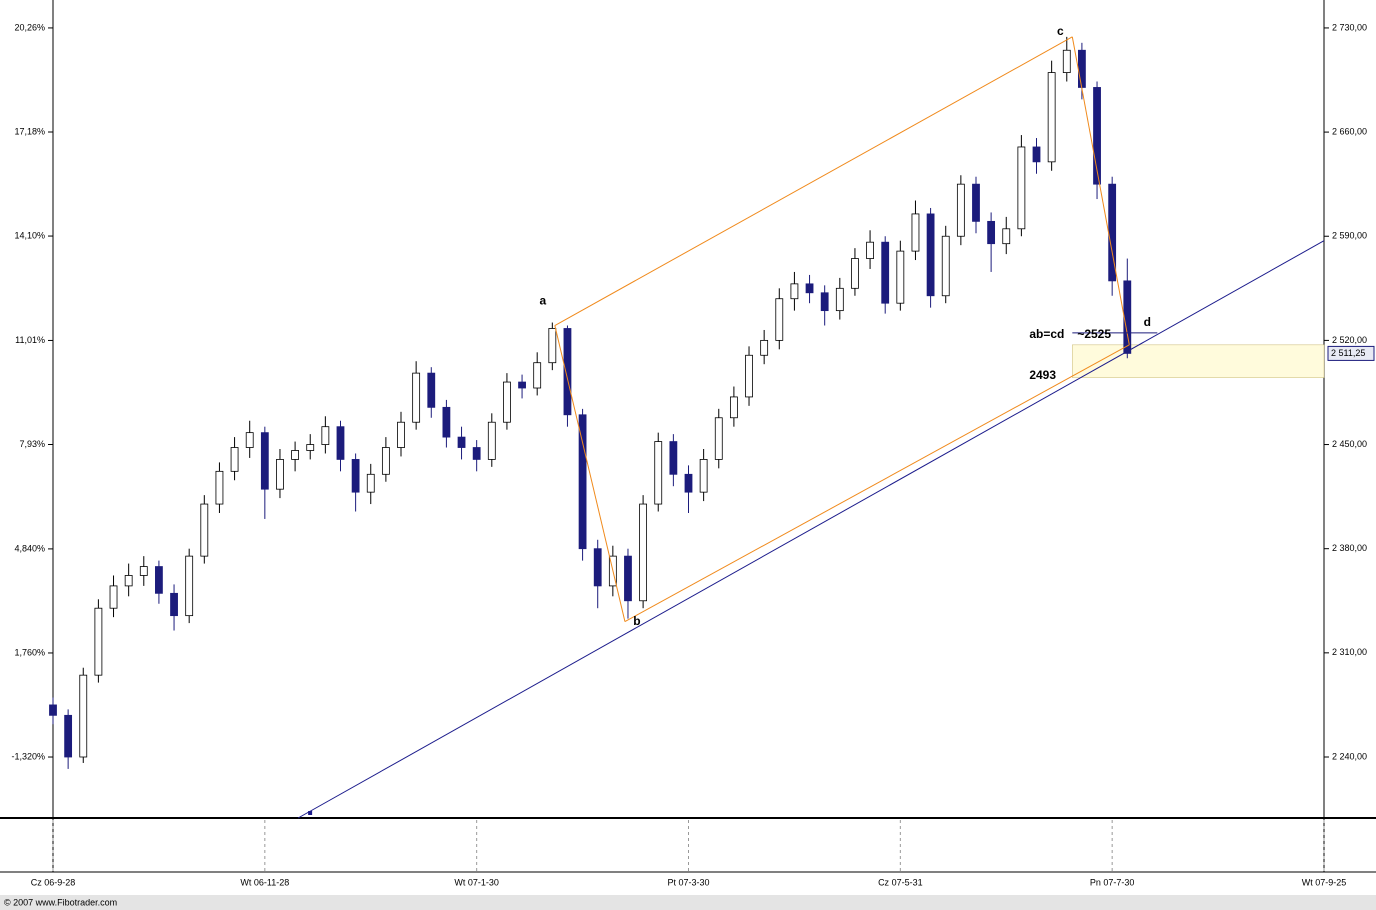 This screenshot has height=910, width=1376. I want to click on footer-bar, so click(688, 902).